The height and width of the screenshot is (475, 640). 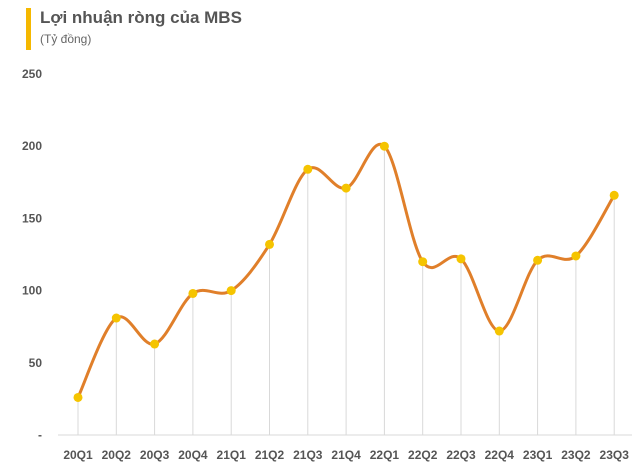 I want to click on y-tick-label: 200, so click(x=32, y=146).